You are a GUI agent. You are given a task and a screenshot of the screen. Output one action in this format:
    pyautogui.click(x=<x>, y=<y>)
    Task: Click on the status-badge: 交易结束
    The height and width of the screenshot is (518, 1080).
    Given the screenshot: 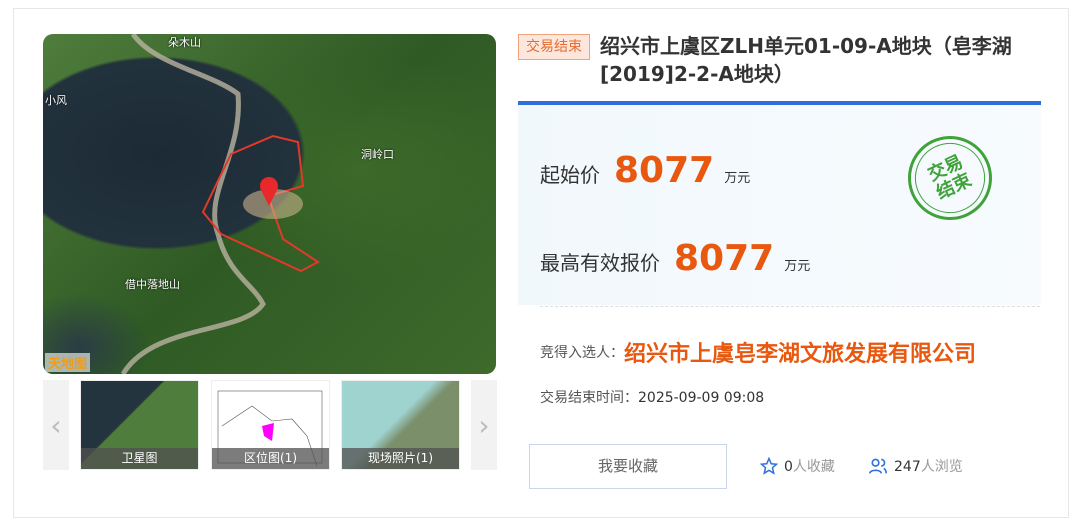 What is the action you would take?
    pyautogui.click(x=554, y=47)
    